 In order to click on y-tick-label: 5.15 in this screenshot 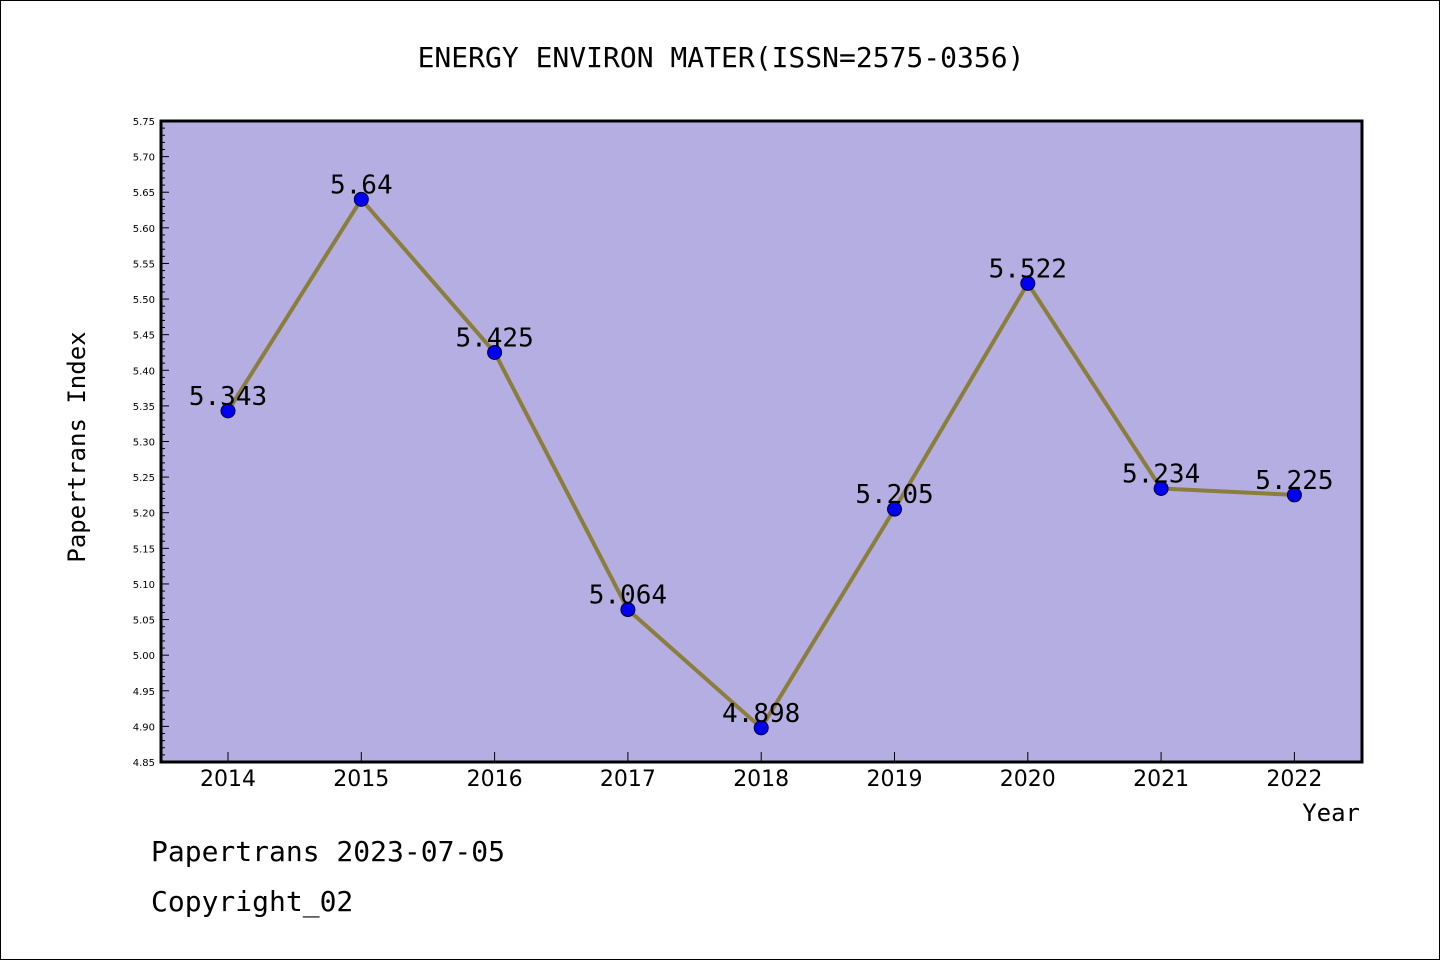, I will do `click(144, 549)`.